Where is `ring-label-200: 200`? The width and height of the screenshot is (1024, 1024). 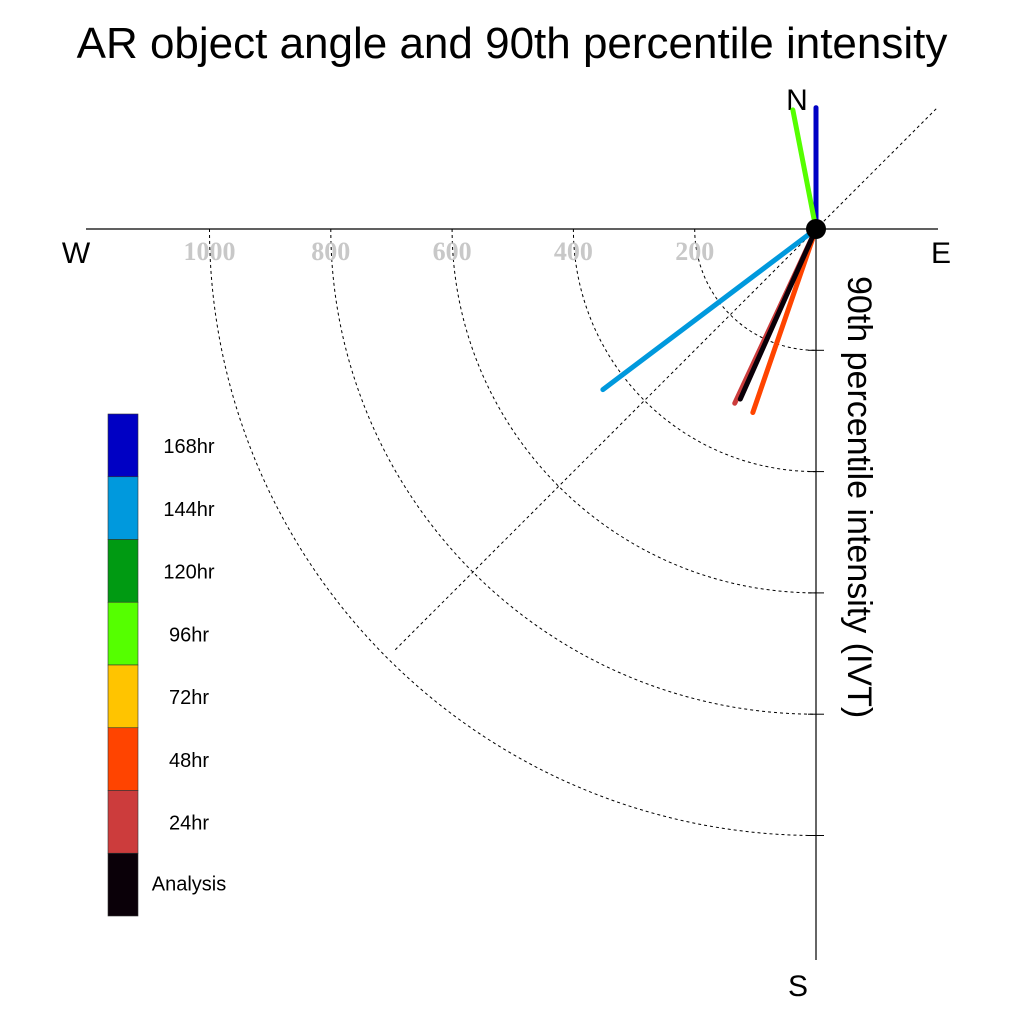 ring-label-200: 200 is located at coordinates (694, 251).